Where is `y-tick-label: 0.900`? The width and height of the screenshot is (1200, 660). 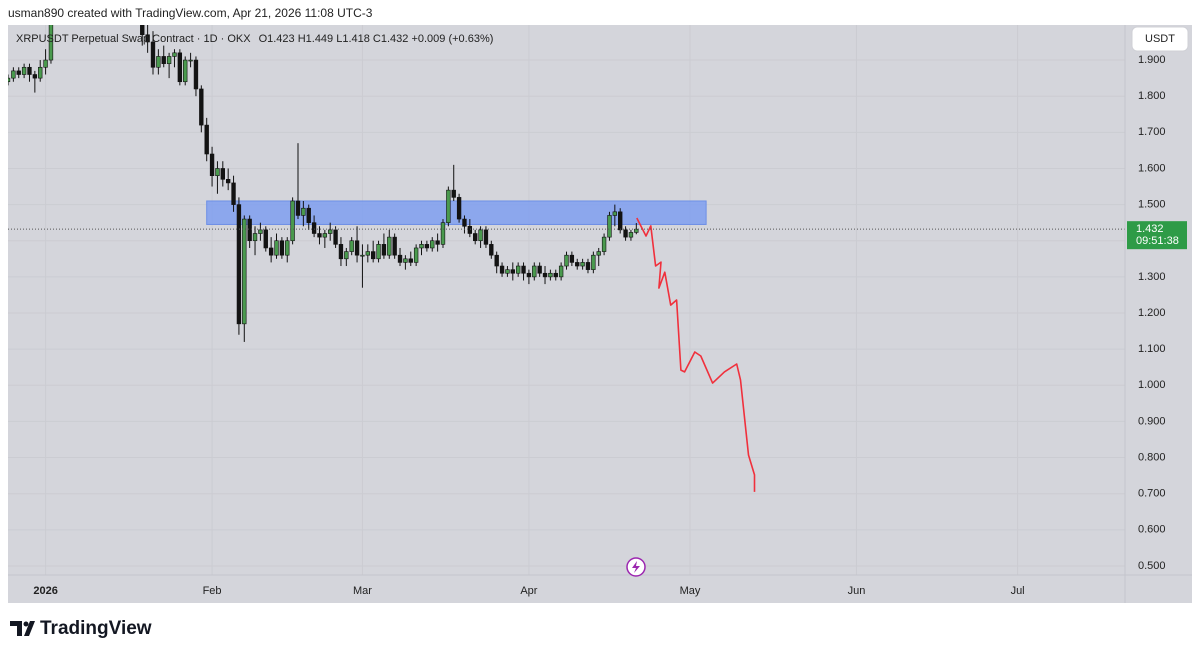
y-tick-label: 0.900 is located at coordinates (1152, 421).